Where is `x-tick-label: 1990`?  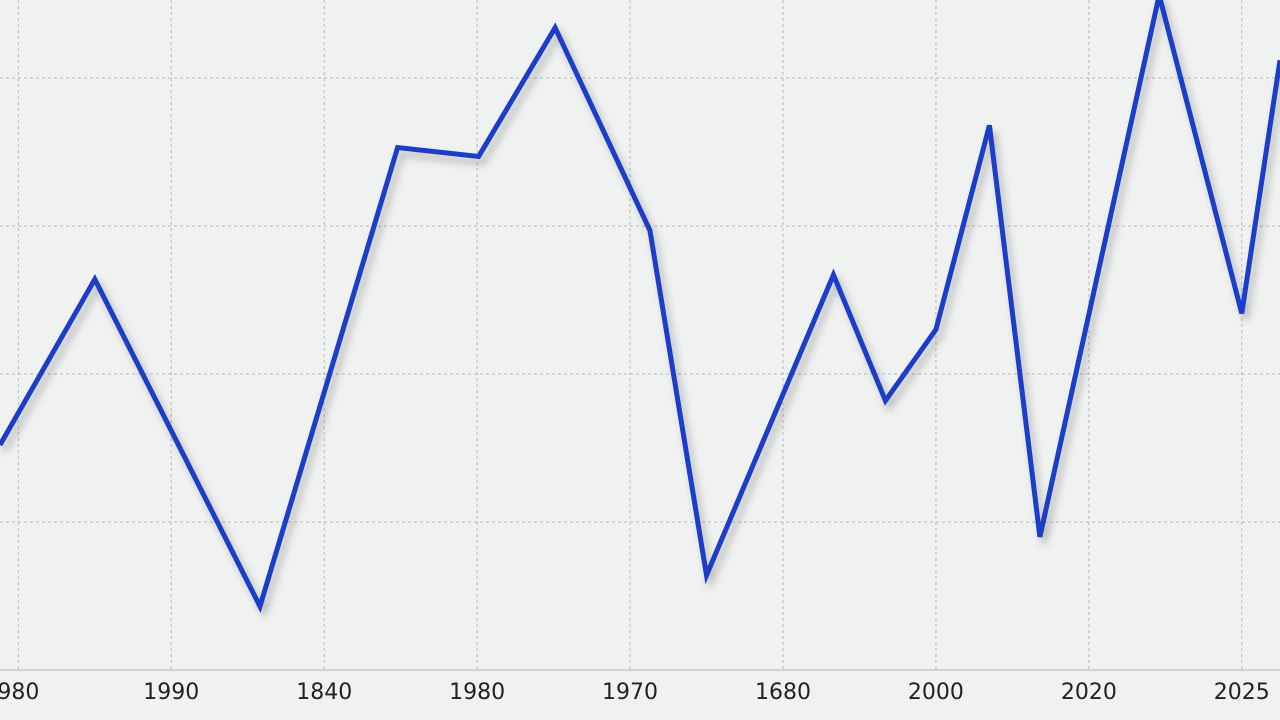 x-tick-label: 1990 is located at coordinates (171, 692).